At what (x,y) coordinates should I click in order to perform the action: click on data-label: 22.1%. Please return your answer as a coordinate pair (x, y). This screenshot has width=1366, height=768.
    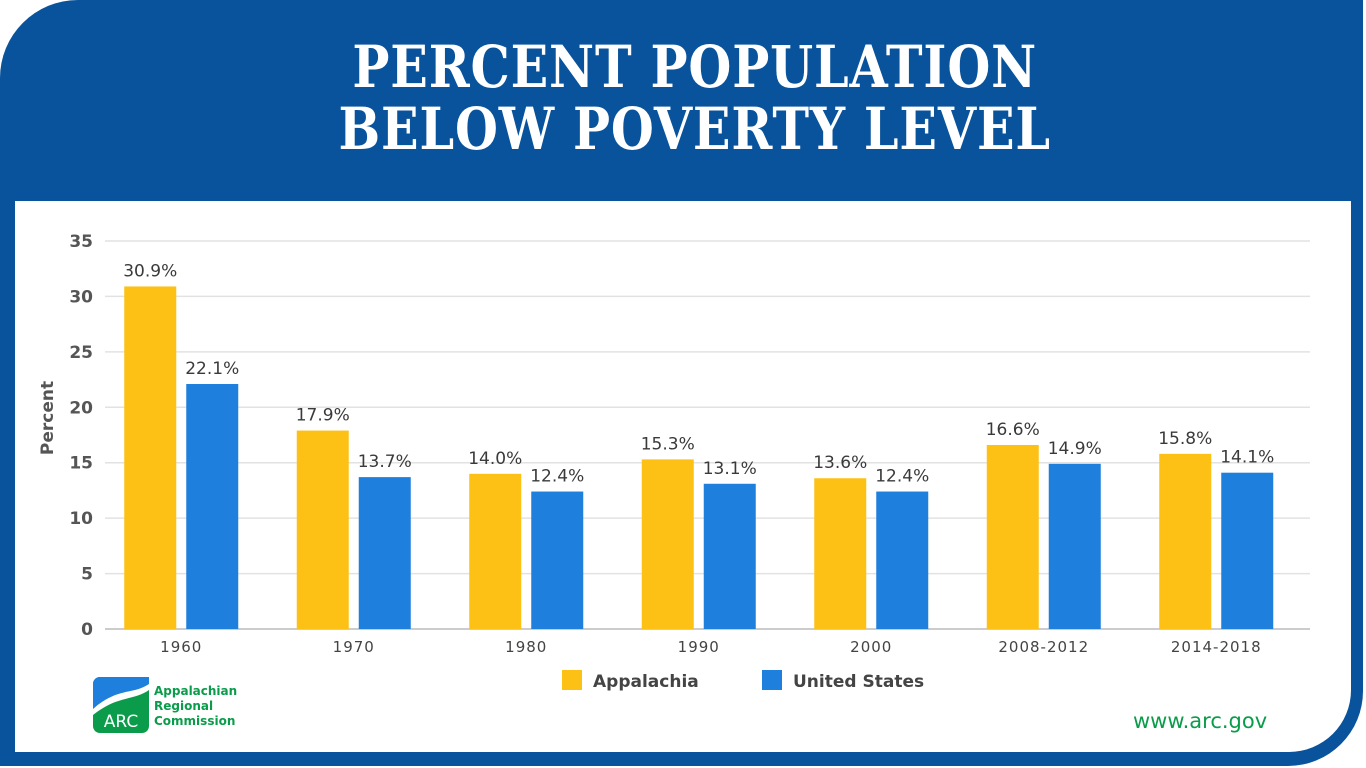
    Looking at the image, I should click on (212, 369).